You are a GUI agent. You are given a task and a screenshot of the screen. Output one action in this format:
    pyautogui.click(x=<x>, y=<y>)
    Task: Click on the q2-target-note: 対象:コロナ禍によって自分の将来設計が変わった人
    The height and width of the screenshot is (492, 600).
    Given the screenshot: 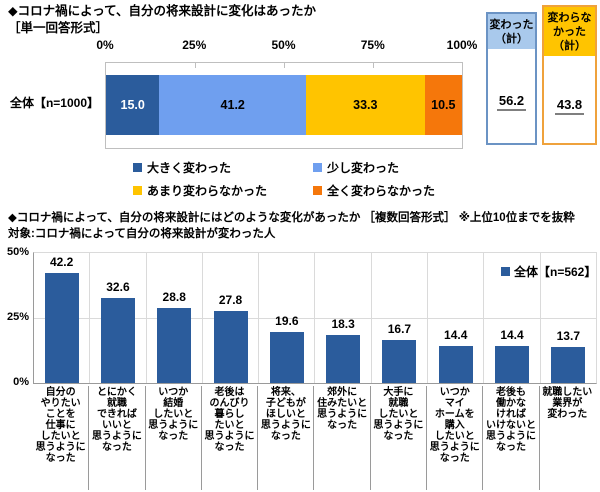 What is the action you would take?
    pyautogui.click(x=142, y=234)
    